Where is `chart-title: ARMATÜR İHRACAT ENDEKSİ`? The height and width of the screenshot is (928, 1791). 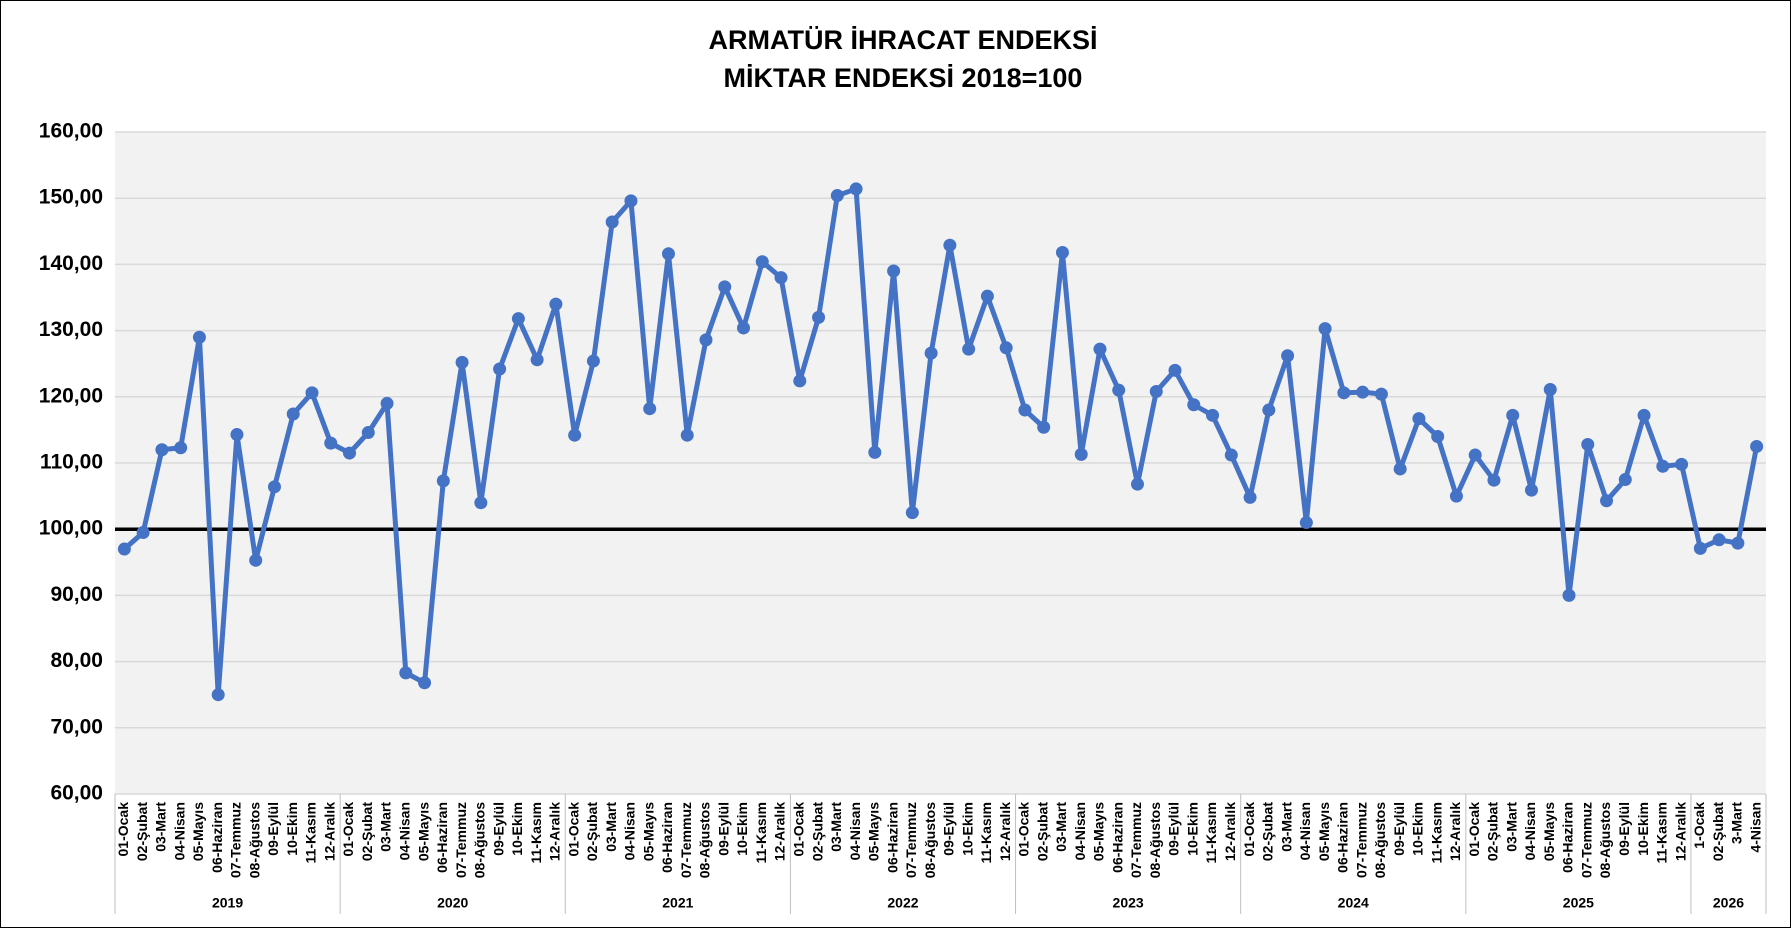 chart-title: ARMATÜR İHRACAT ENDEKSİ is located at coordinates (903, 40).